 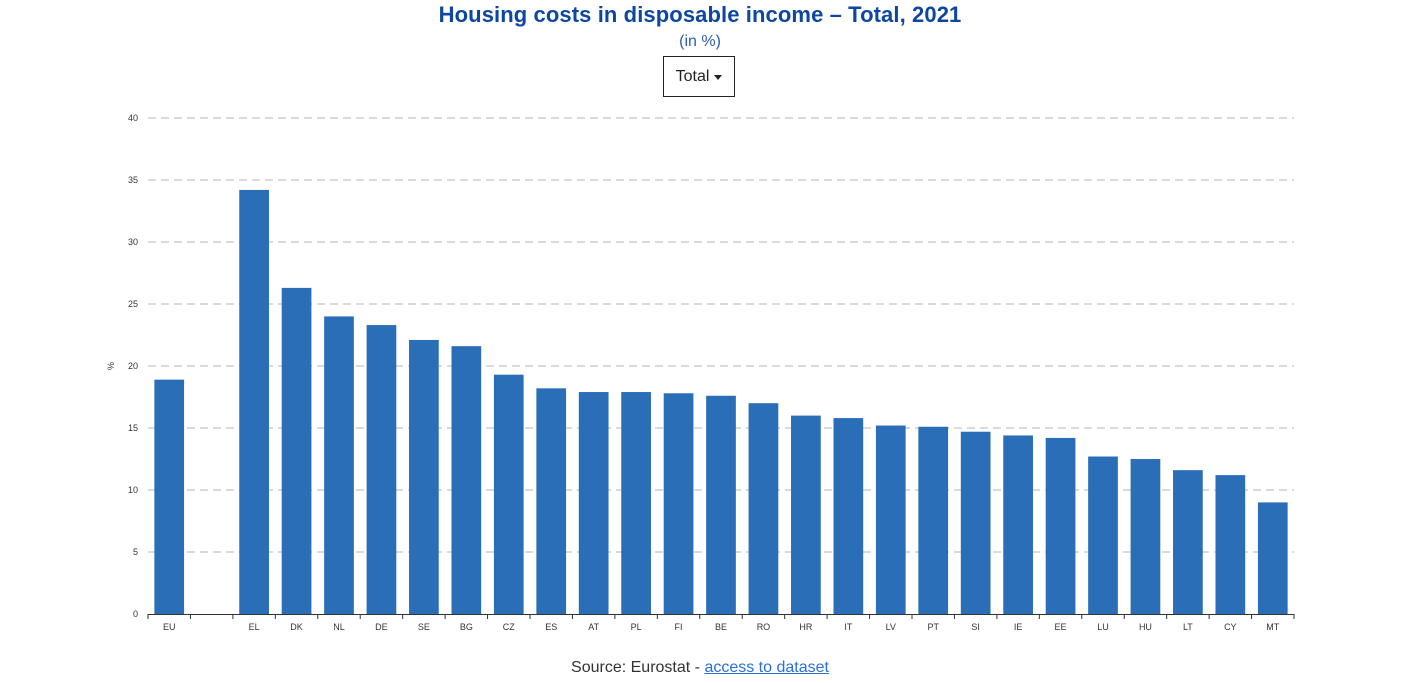 I want to click on x-tick-label: MT, so click(x=1272, y=627).